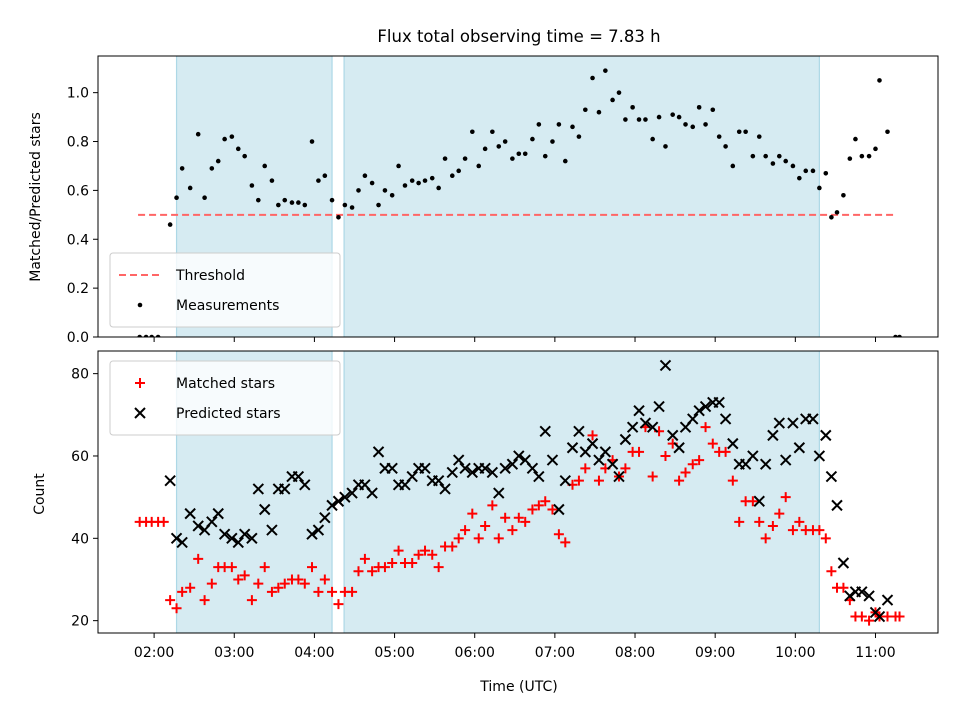 Image resolution: width=960 pixels, height=720 pixels. I want to click on x-tick-label: 02:00, so click(154, 653).